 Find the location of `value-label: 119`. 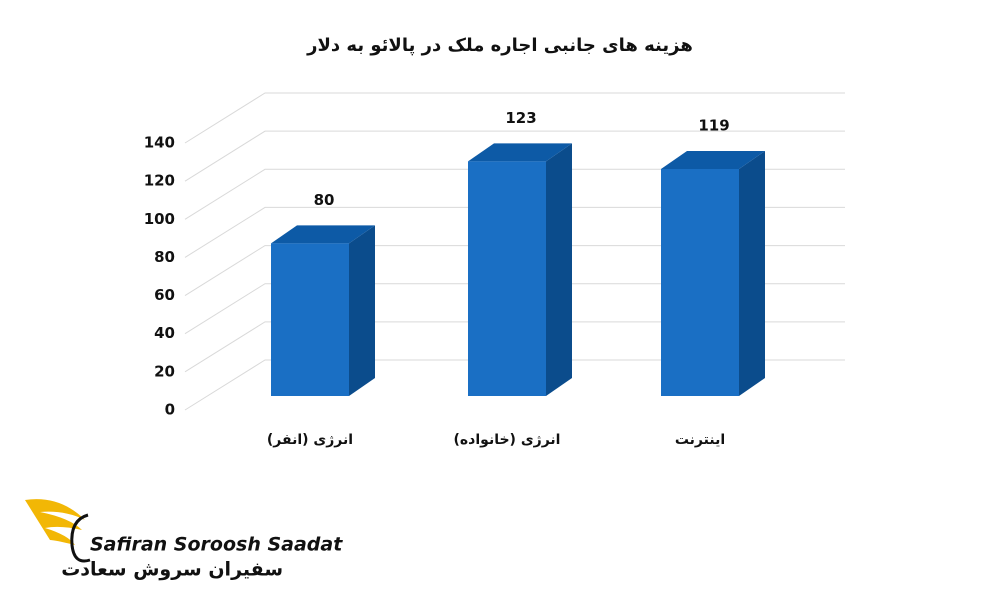

value-label: 119 is located at coordinates (713, 126).